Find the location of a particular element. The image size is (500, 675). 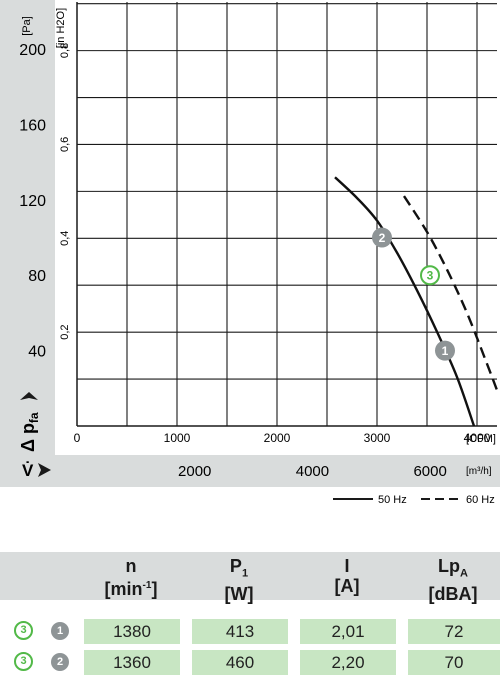

x-unit-m3h: [m³/h] is located at coordinates (479, 471).